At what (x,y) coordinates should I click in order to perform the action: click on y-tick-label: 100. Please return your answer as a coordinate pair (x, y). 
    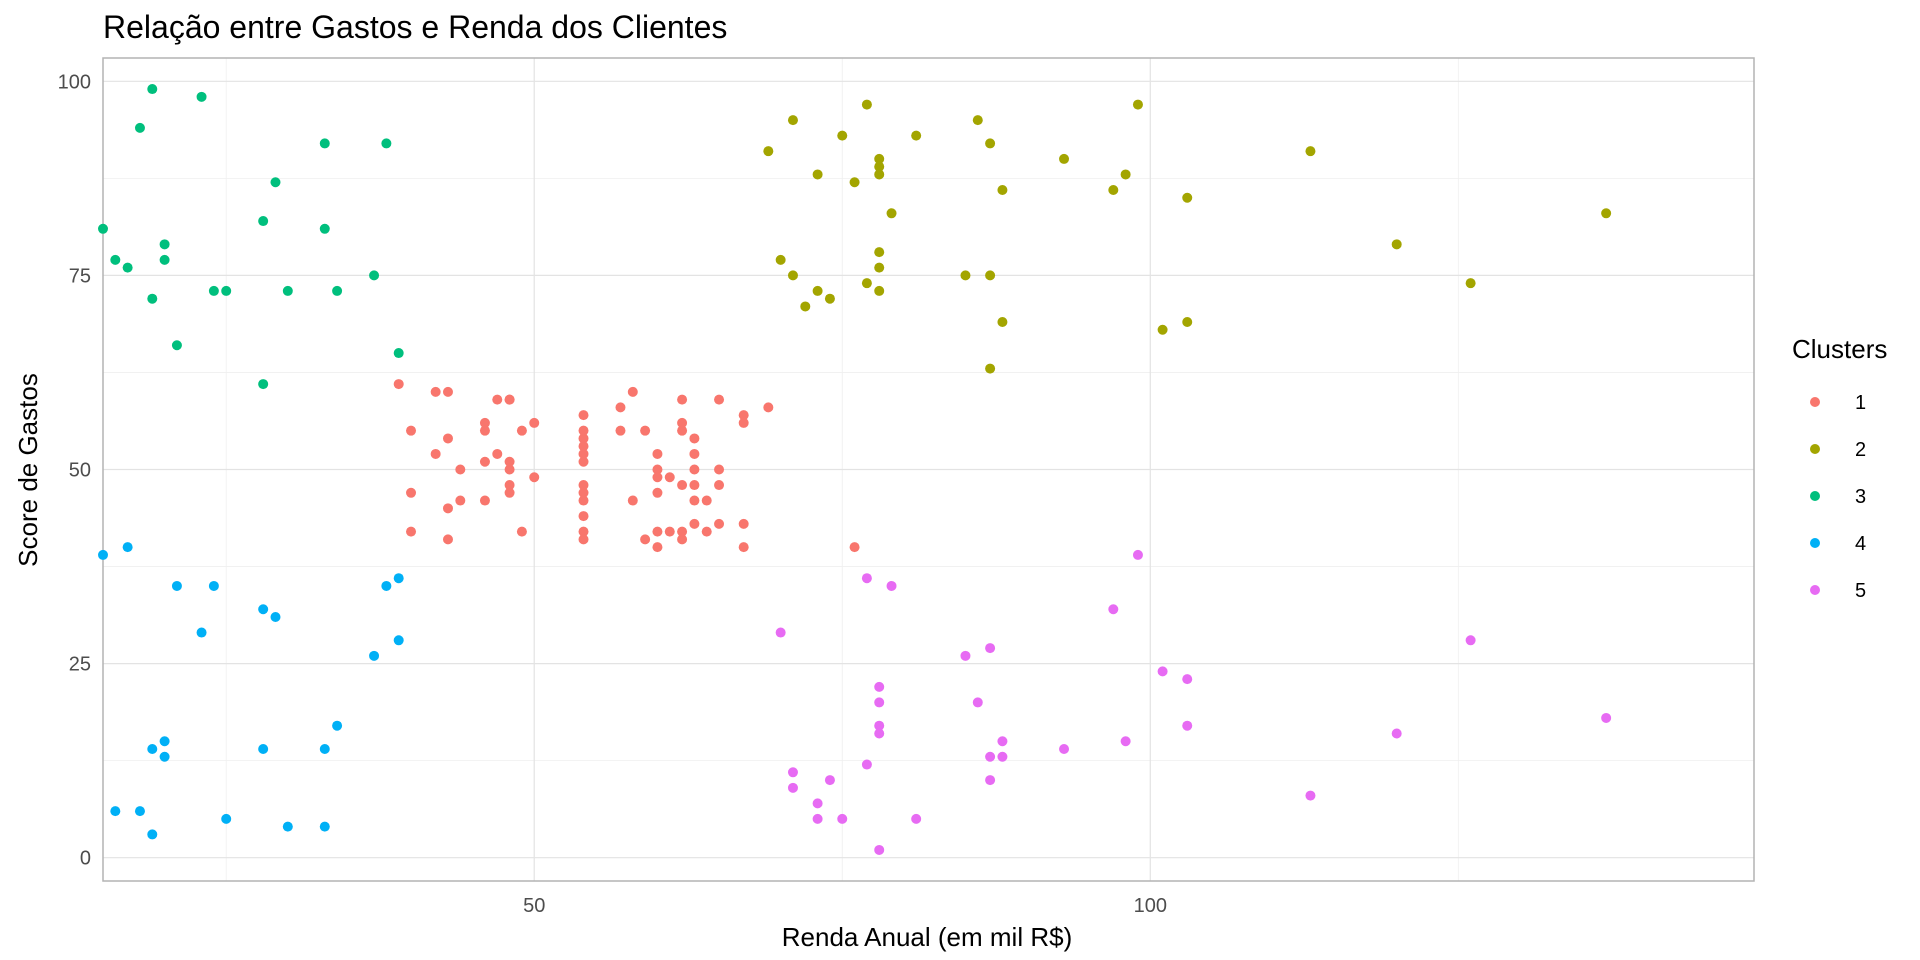
    Looking at the image, I should click on (74, 82).